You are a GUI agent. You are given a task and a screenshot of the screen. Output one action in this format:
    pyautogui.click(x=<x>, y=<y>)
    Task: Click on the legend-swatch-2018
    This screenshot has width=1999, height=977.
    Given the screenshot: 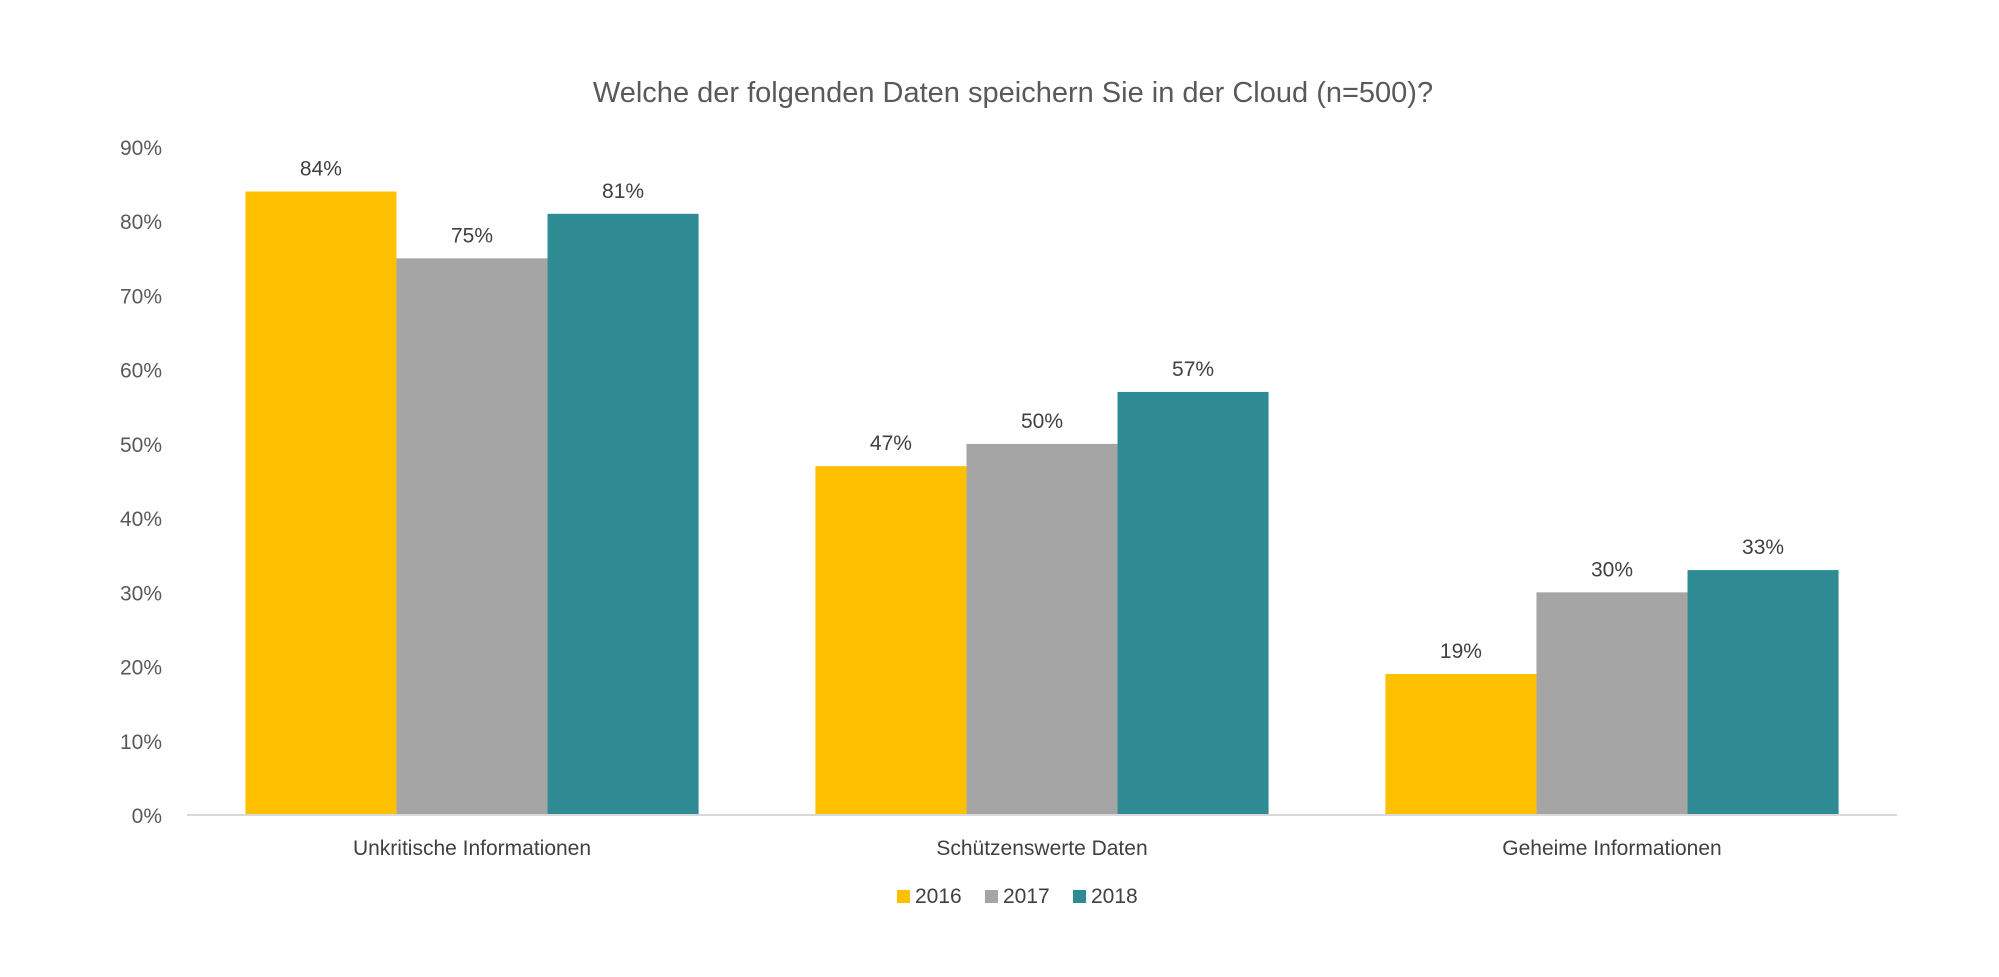 What is the action you would take?
    pyautogui.click(x=1079, y=896)
    